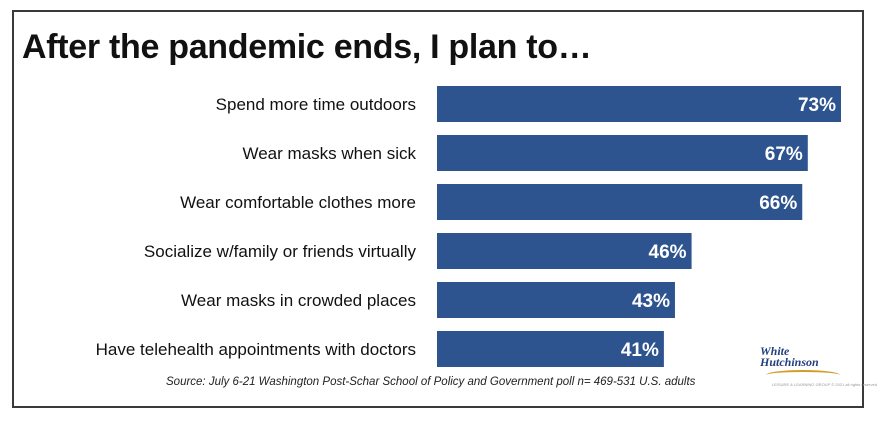 Image resolution: width=880 pixels, height=426 pixels. I want to click on logo-tagline-text: LEISURE & LEARNING GROUP, so click(801, 384).